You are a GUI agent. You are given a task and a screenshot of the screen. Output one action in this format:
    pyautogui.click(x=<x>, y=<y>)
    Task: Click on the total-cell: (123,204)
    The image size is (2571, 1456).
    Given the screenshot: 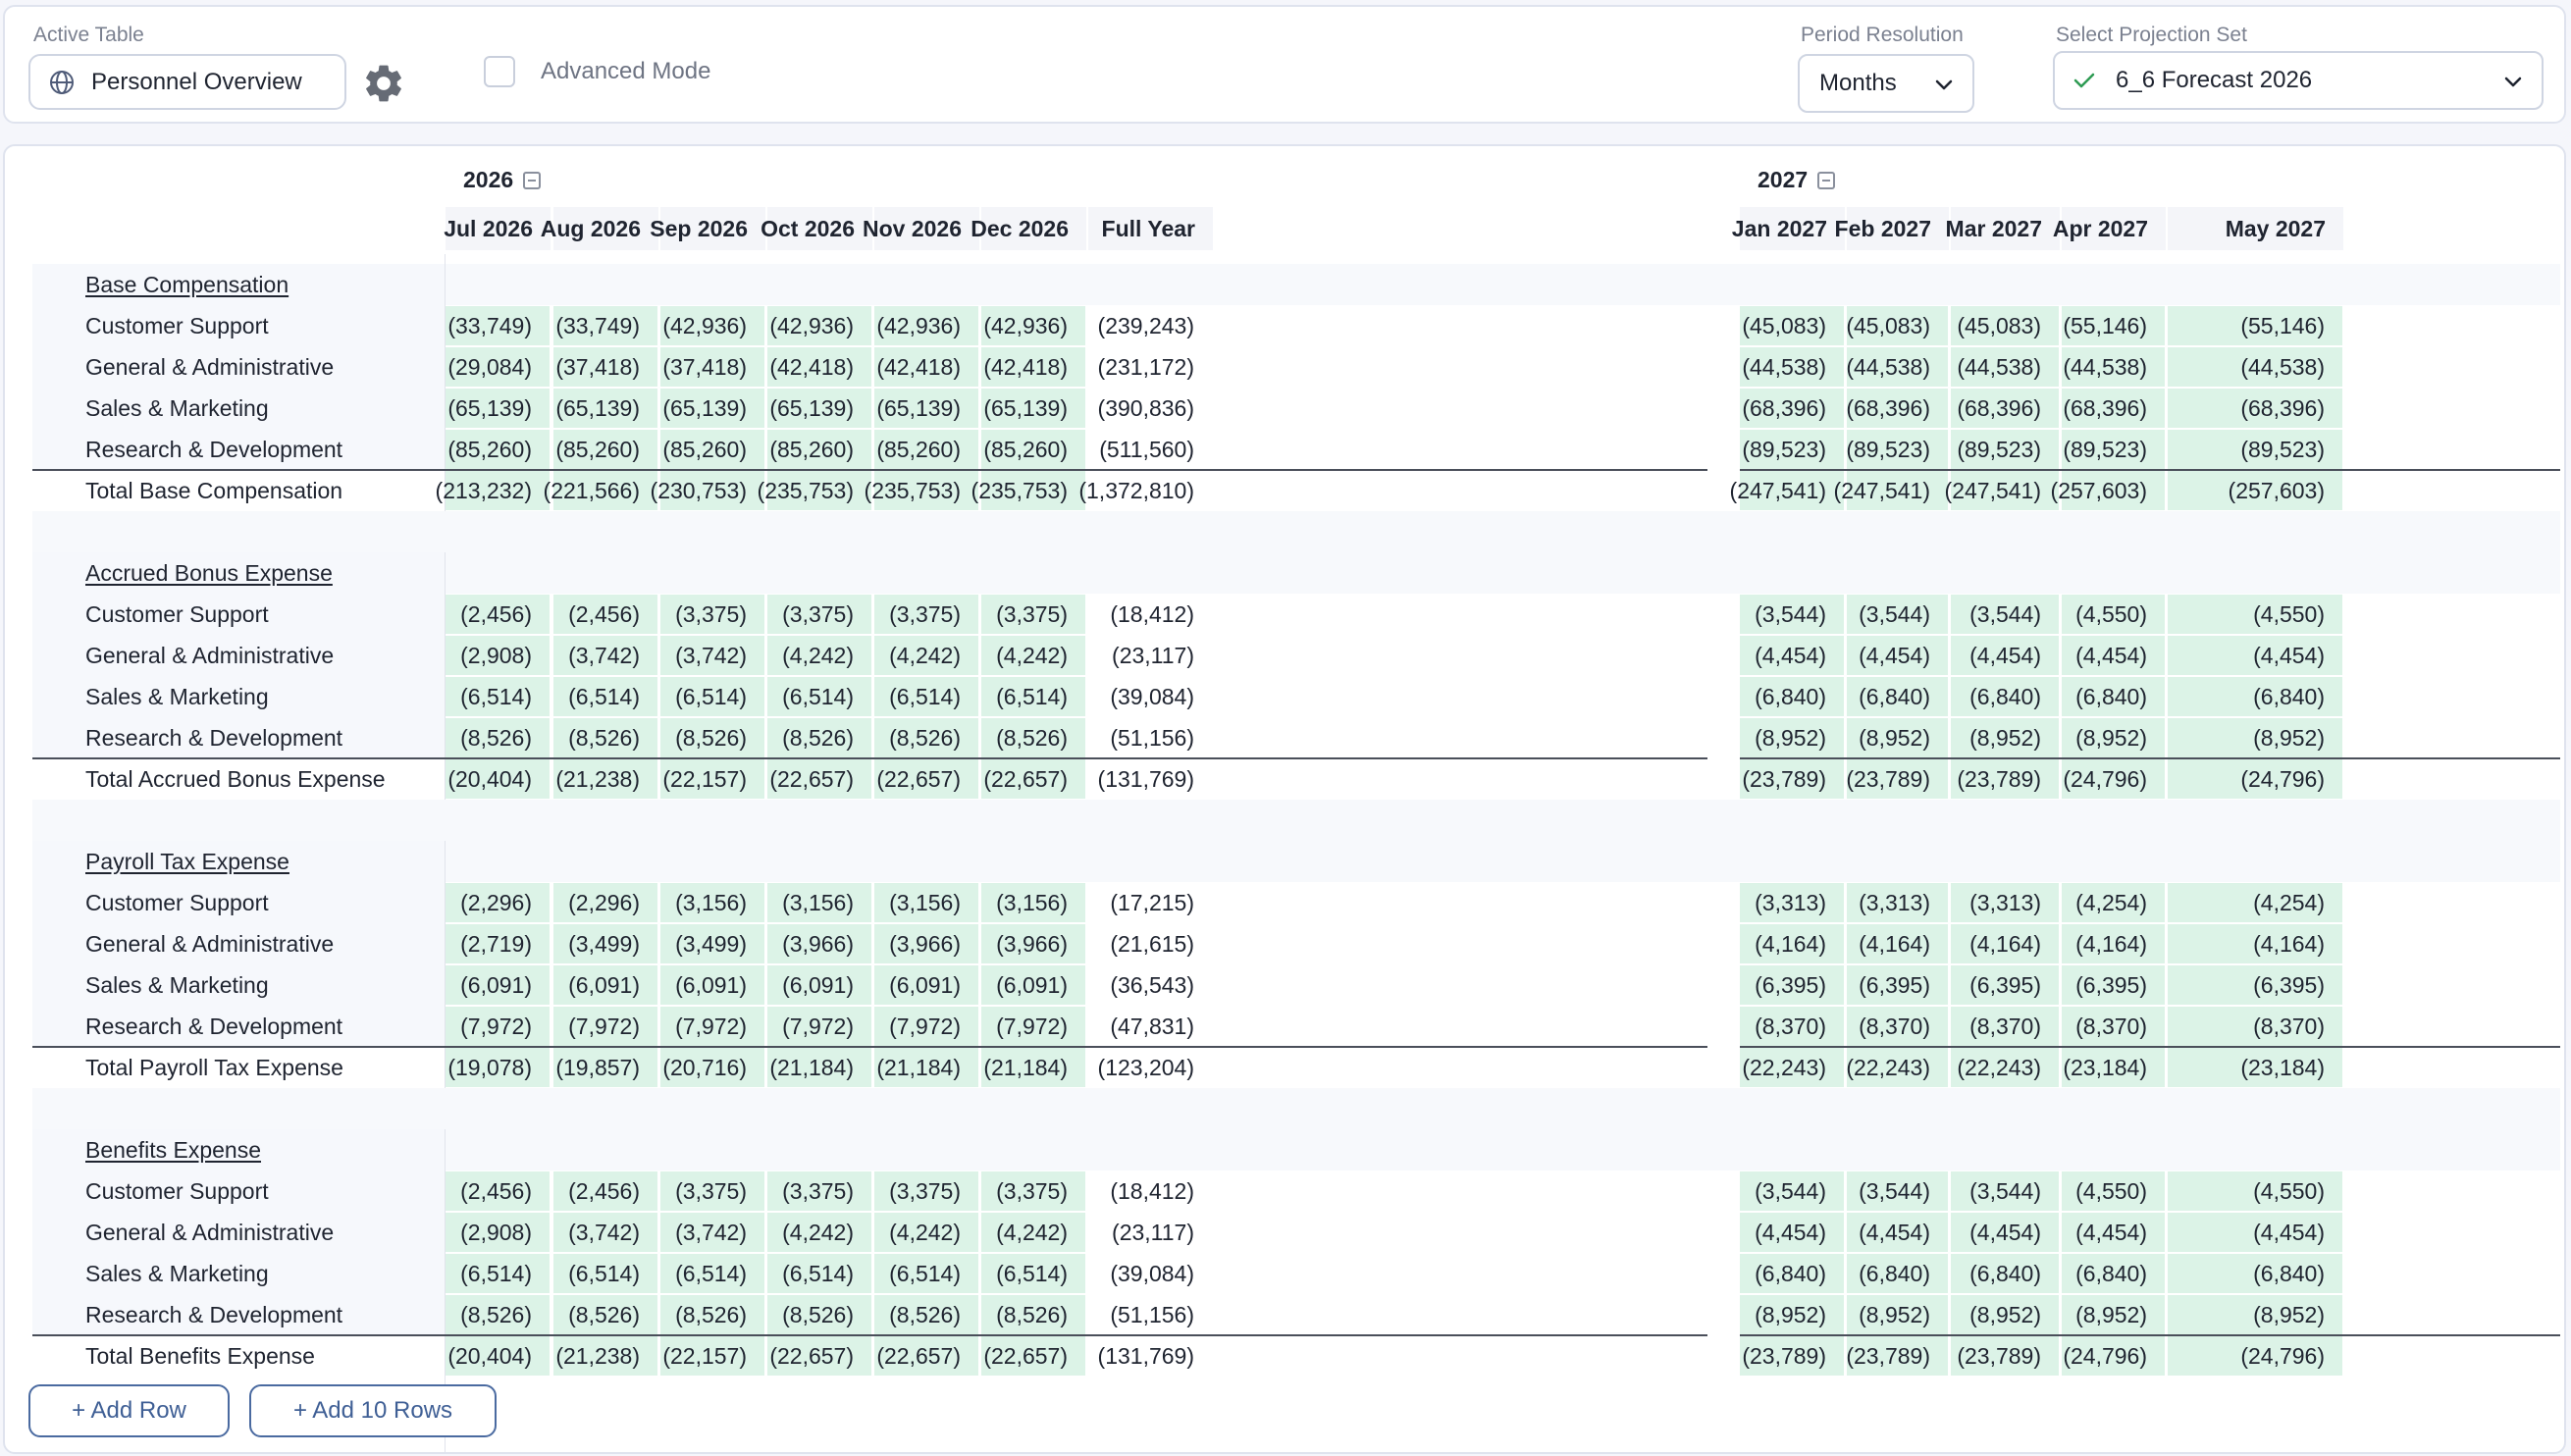 What is the action you would take?
    pyautogui.click(x=1150, y=1067)
    